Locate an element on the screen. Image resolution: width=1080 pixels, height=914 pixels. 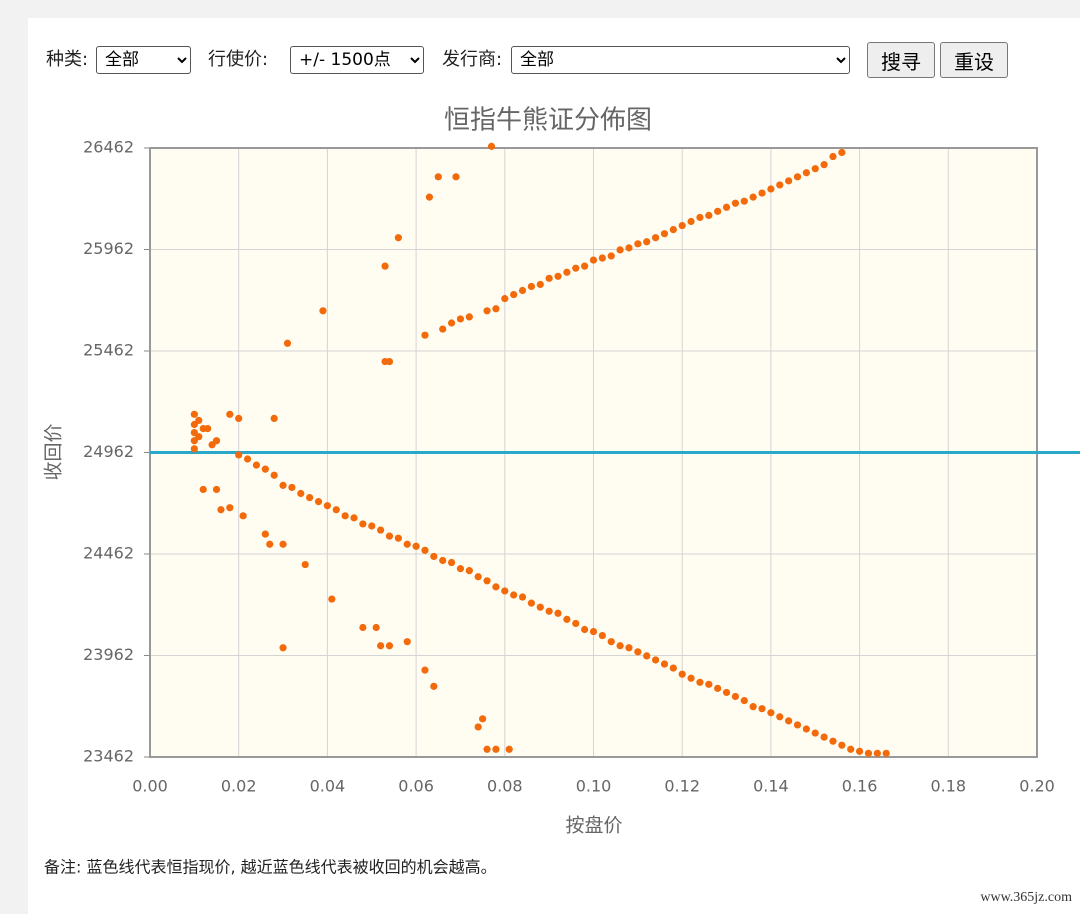
x-tick-label: 0.16 is located at coordinates (860, 786).